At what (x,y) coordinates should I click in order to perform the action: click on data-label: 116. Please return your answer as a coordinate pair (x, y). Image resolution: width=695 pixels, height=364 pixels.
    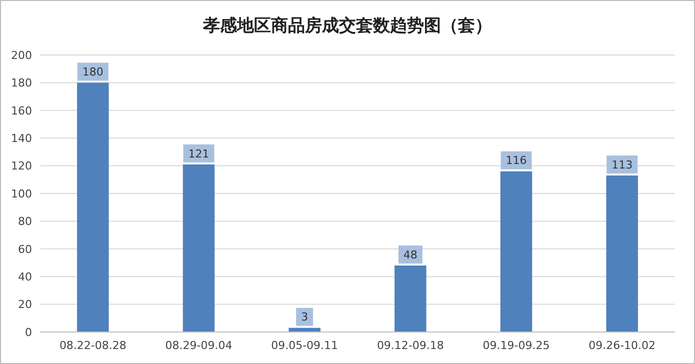
    Looking at the image, I should click on (516, 161).